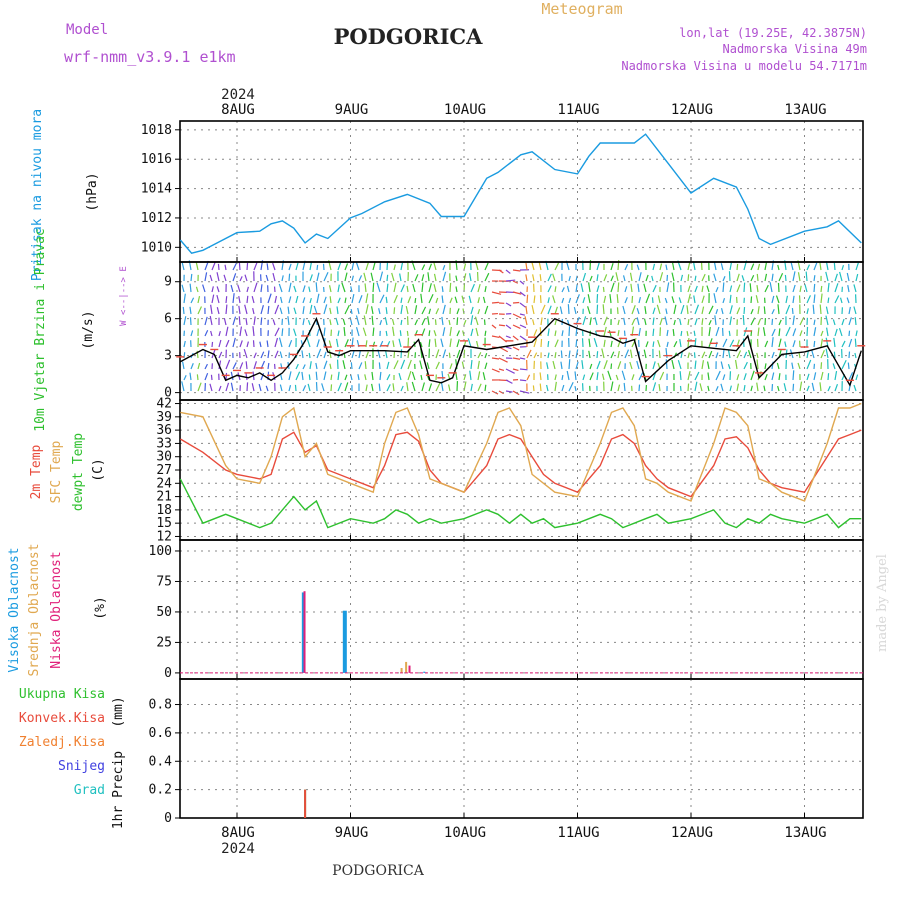 This screenshot has width=900, height=900. Describe the element at coordinates (882, 603) in the screenshot. I see `credit-label: made by Angel` at that location.